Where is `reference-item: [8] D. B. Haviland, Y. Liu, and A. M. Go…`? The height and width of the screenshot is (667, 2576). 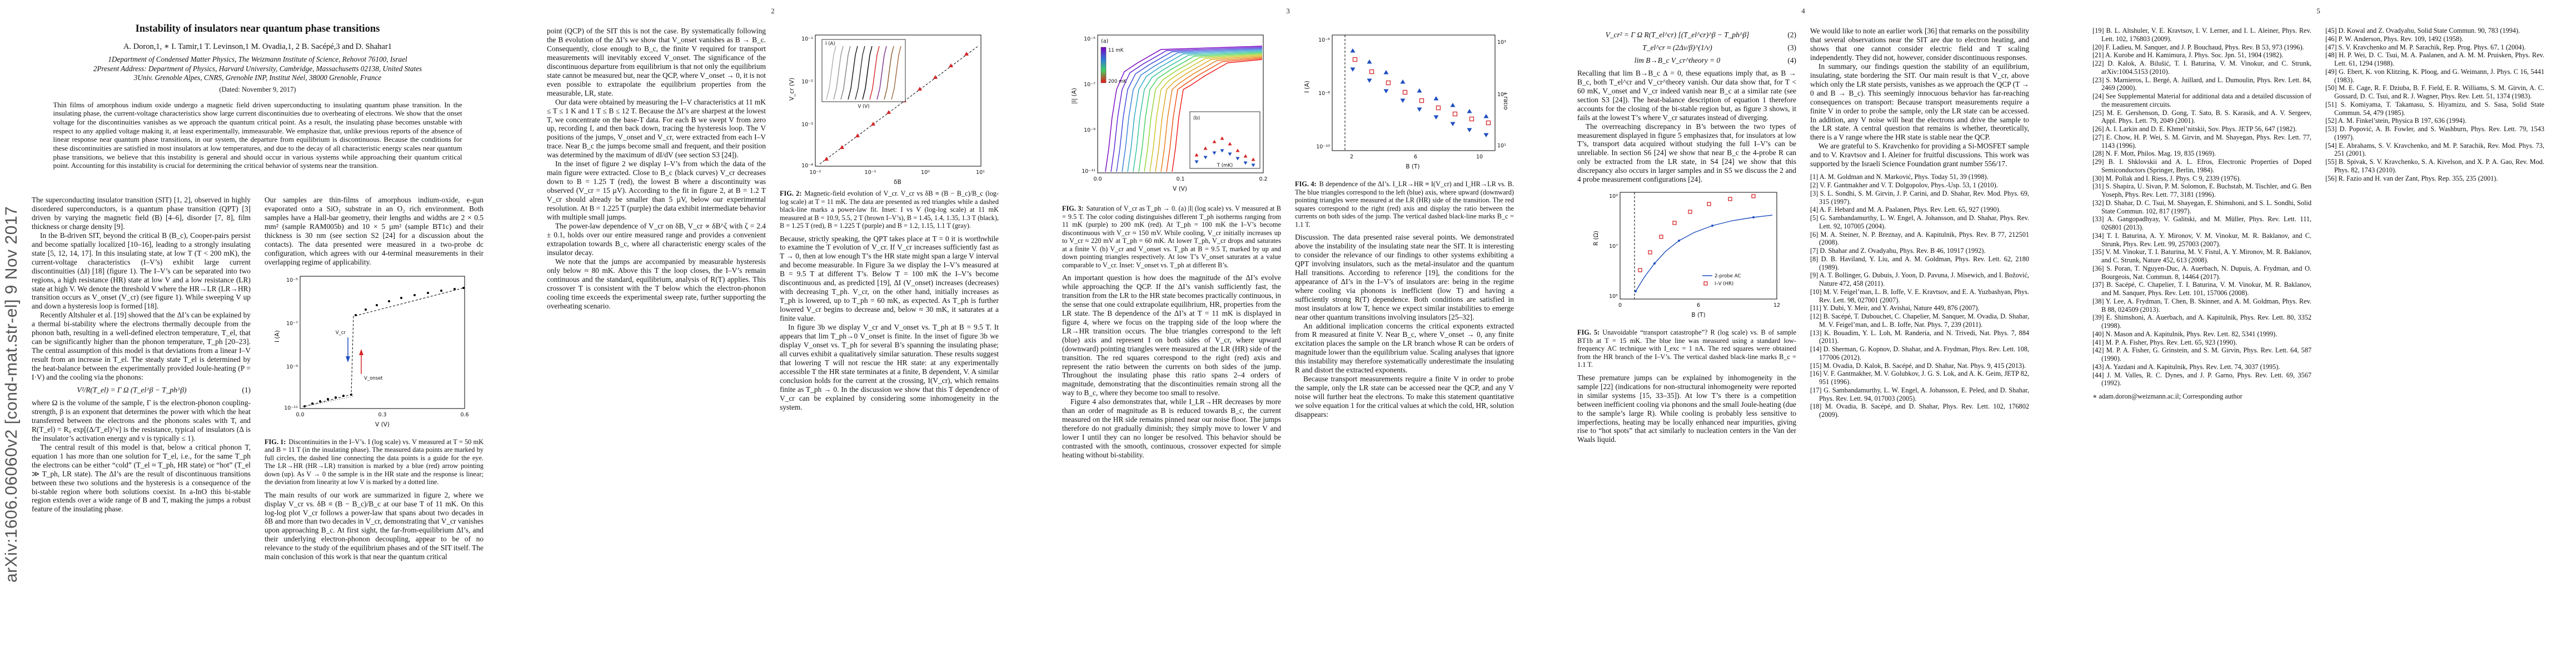 reference-item: [8] D. B. Haviland, Y. Liu, and A. M. Go… is located at coordinates (1919, 263).